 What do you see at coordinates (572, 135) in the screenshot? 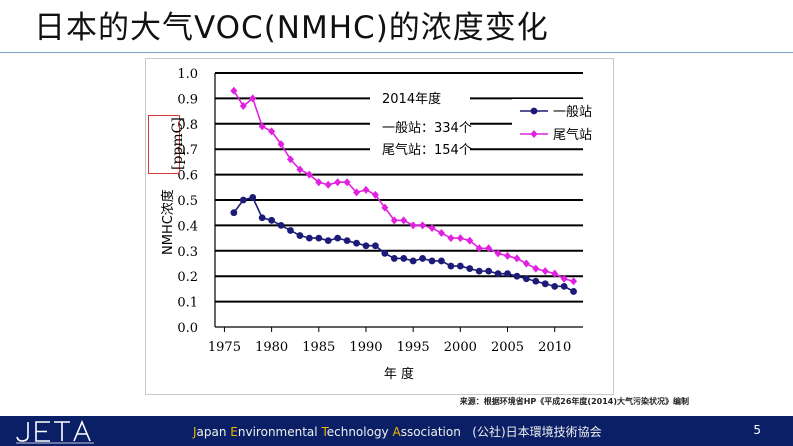
I see `legend-label: 尾气站` at bounding box center [572, 135].